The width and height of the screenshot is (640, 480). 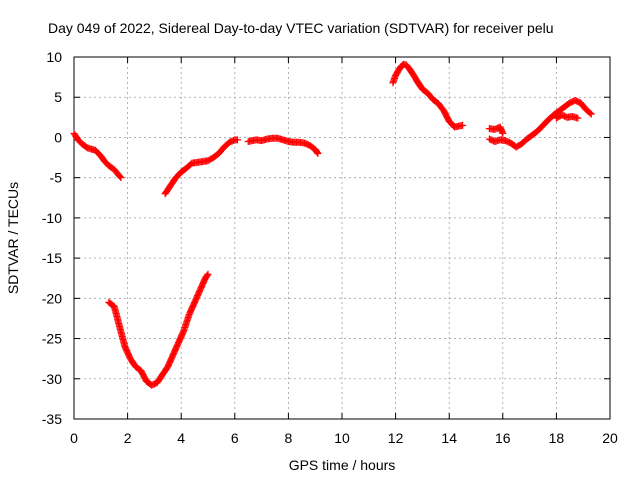 What do you see at coordinates (13, 238) in the screenshot?
I see `y-axis-title: SDTVAR / TECUs` at bounding box center [13, 238].